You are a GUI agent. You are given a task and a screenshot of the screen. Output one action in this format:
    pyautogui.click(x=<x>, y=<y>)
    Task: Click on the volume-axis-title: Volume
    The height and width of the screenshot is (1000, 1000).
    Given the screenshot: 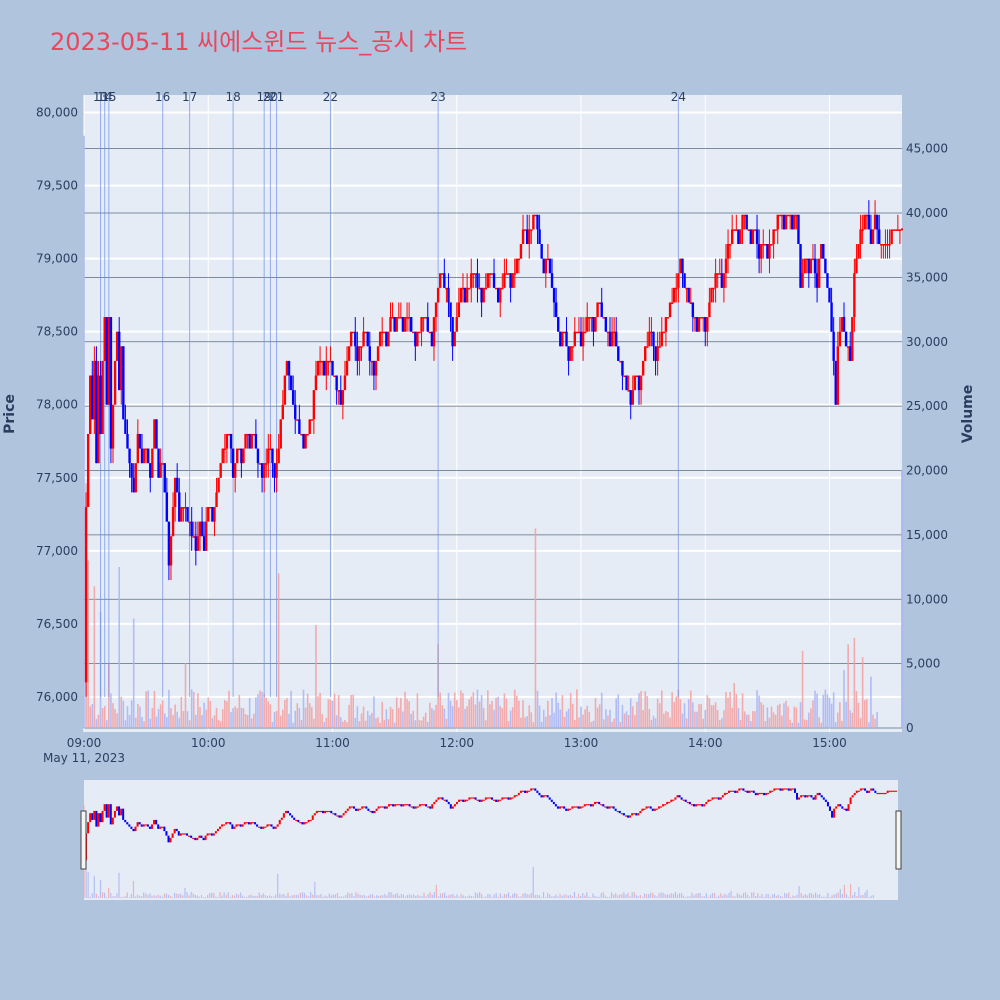 What is the action you would take?
    pyautogui.click(x=968, y=414)
    